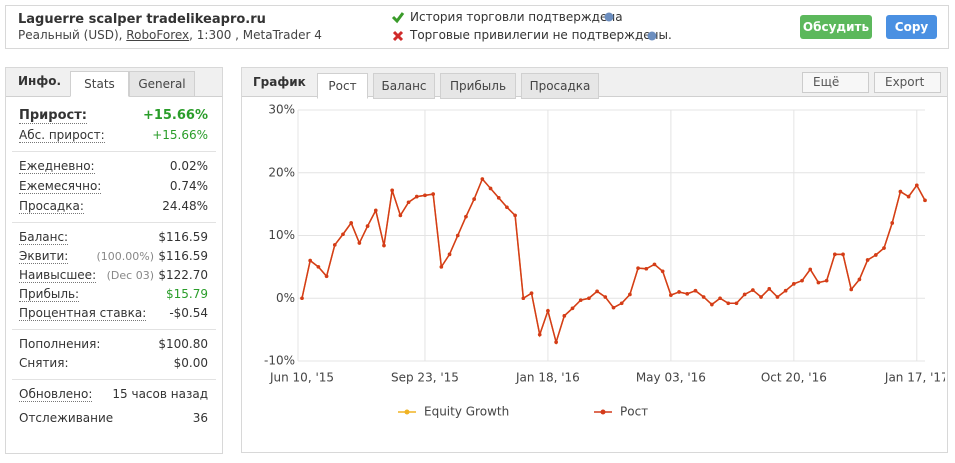  I want to click on more-label: Ещё, so click(826, 82).